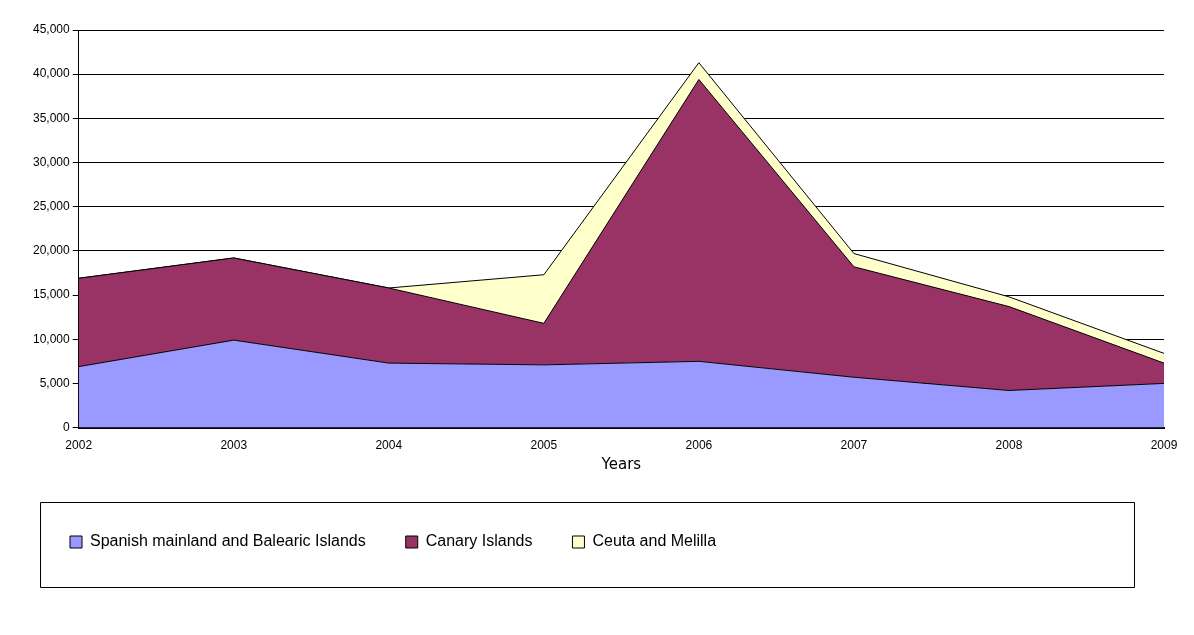 The image size is (1194, 635). What do you see at coordinates (52, 294) in the screenshot?
I see `y-tick-label: 15,000` at bounding box center [52, 294].